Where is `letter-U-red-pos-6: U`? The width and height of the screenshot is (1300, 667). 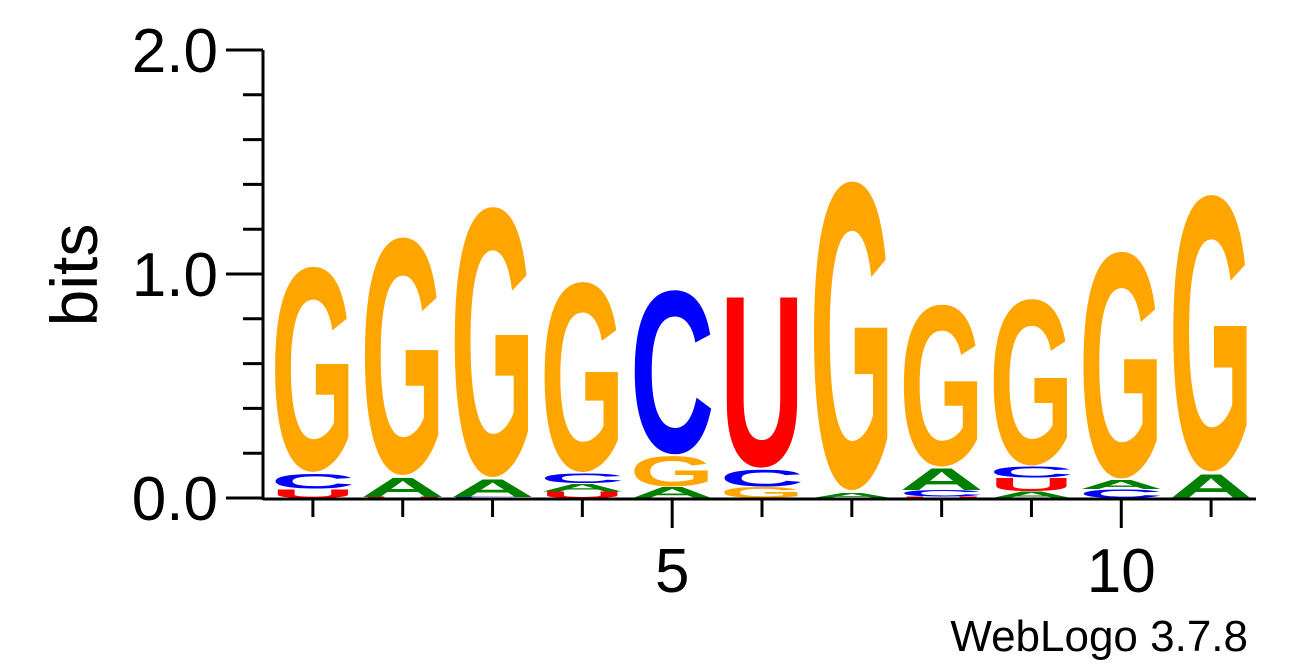
letter-U-red-pos-6: U is located at coordinates (762, 381).